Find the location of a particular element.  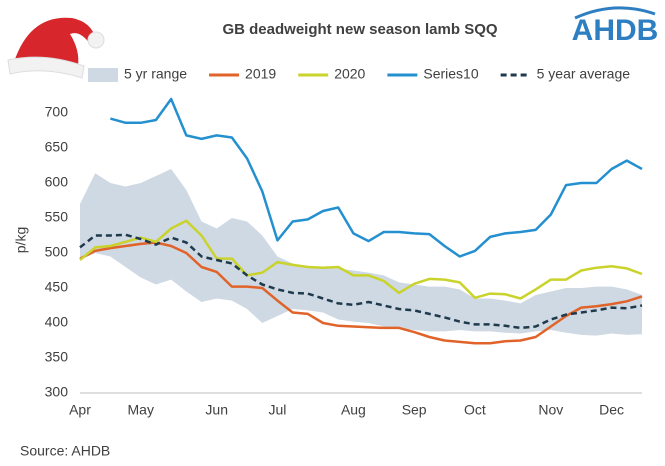

x-tick-label: Aug is located at coordinates (353, 410).